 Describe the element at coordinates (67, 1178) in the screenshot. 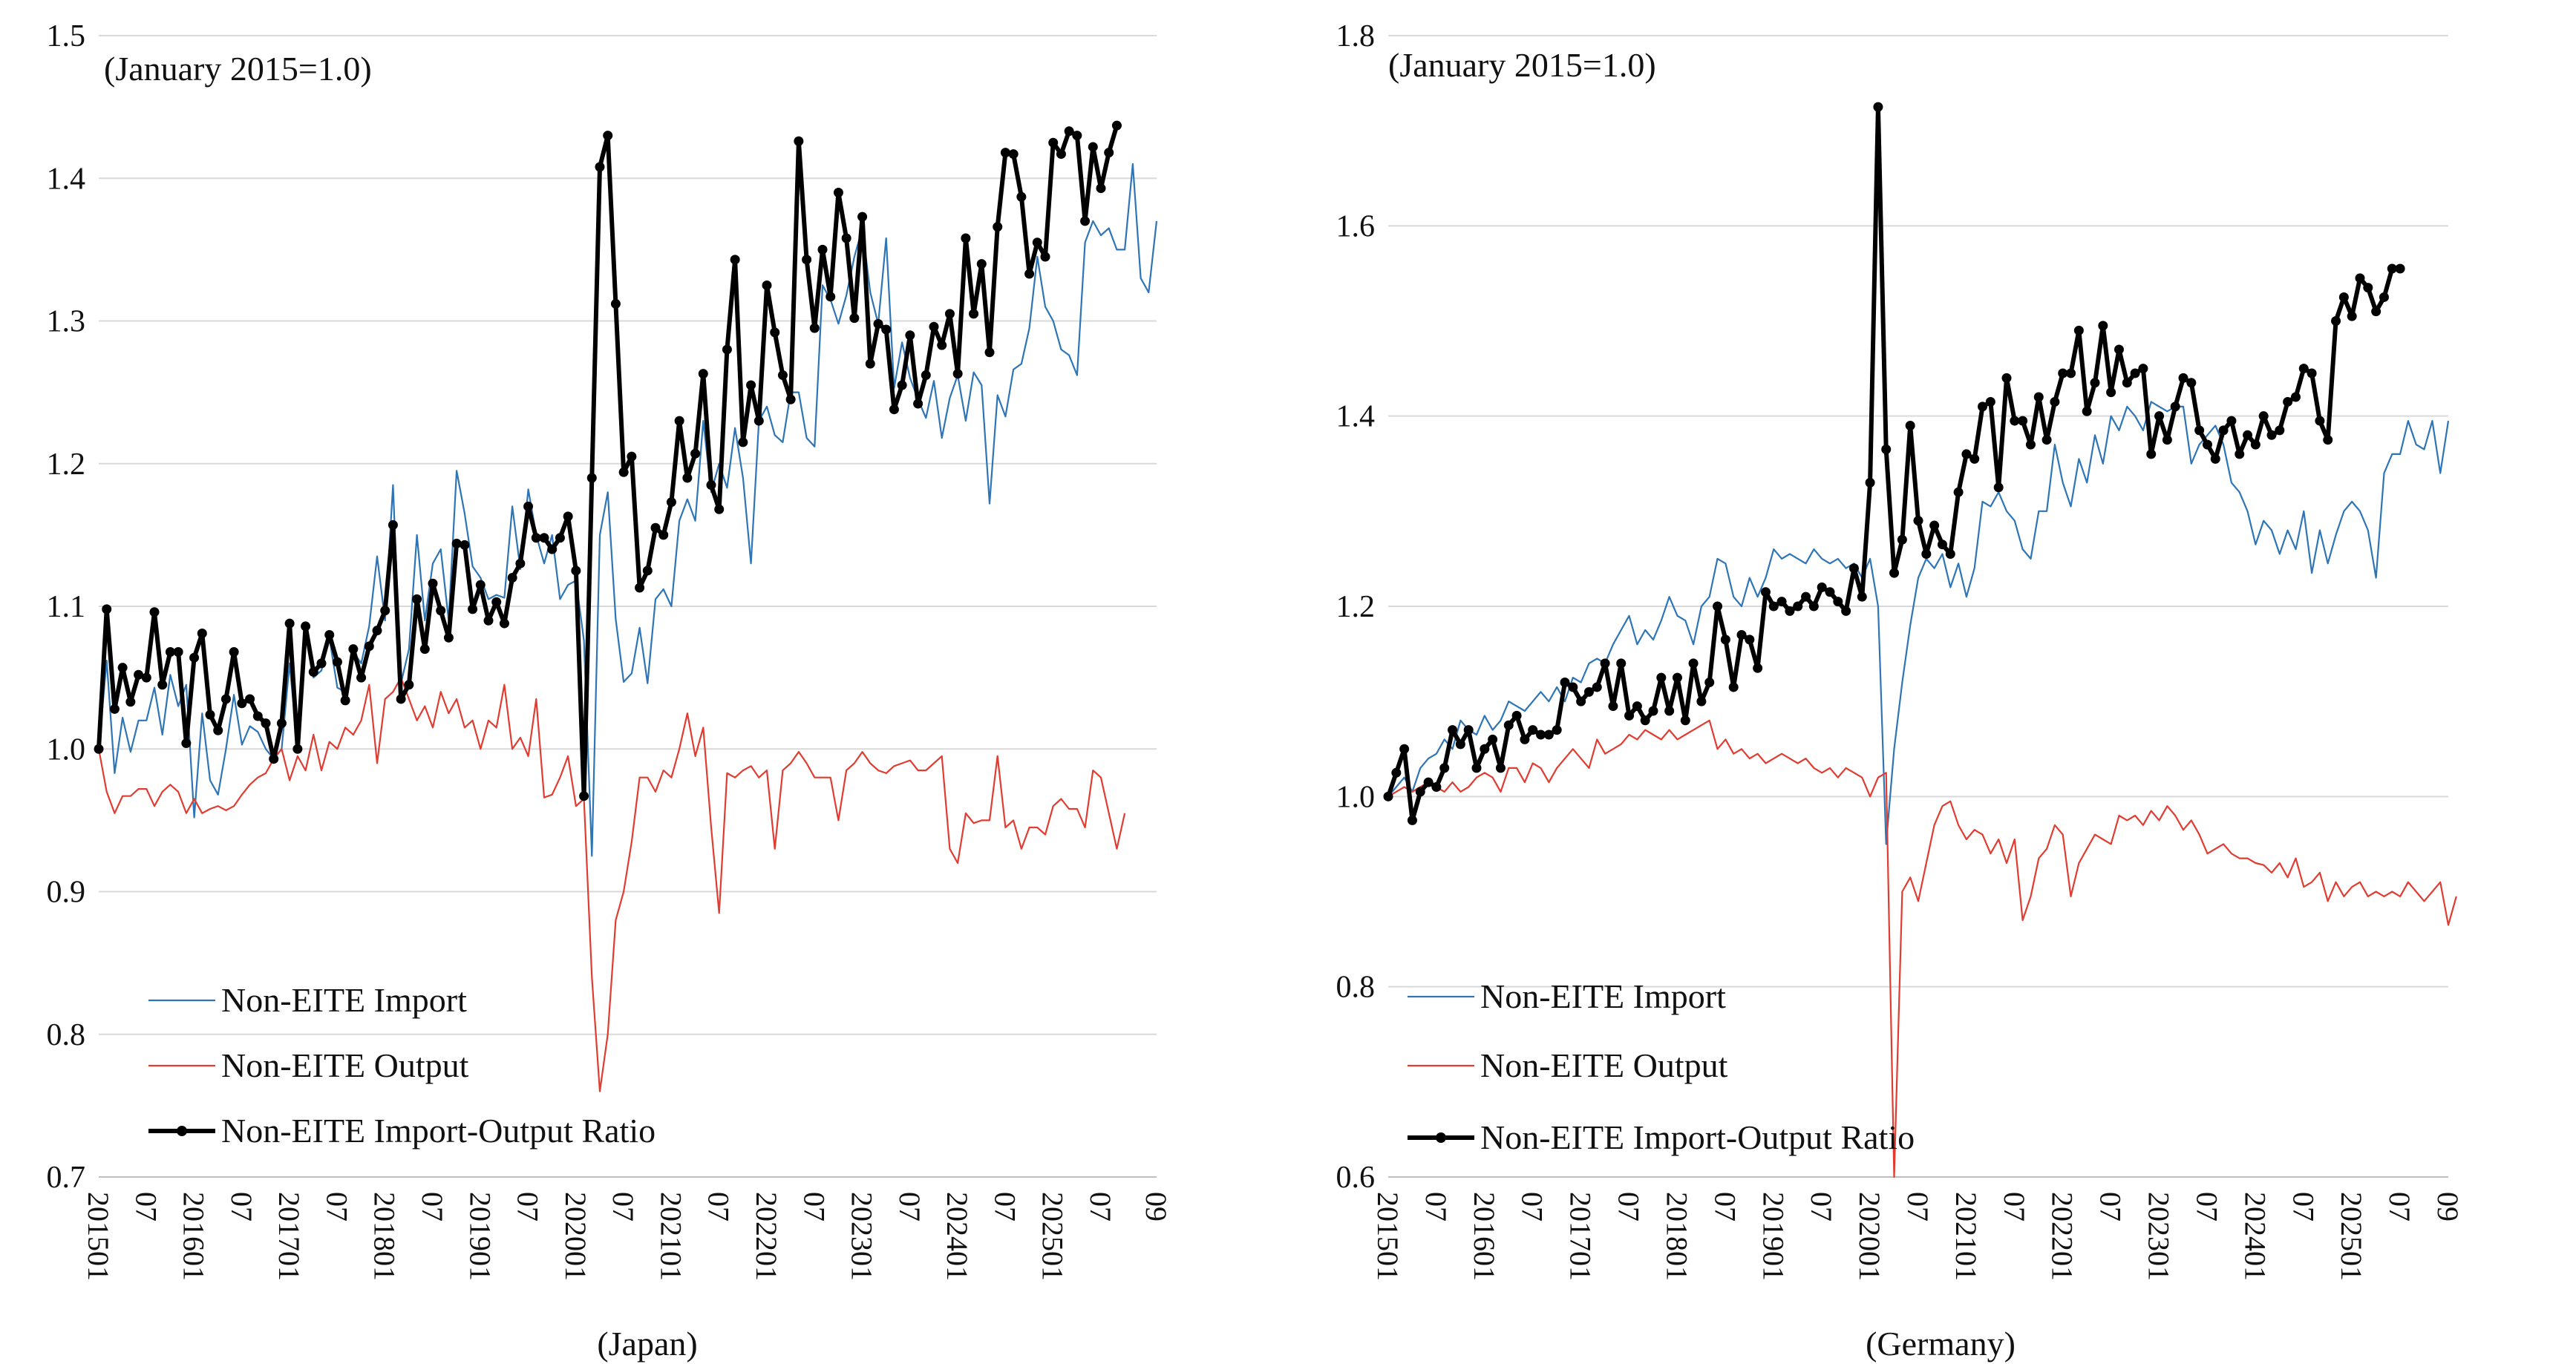

I see `y-tick-label: 0.7` at that location.